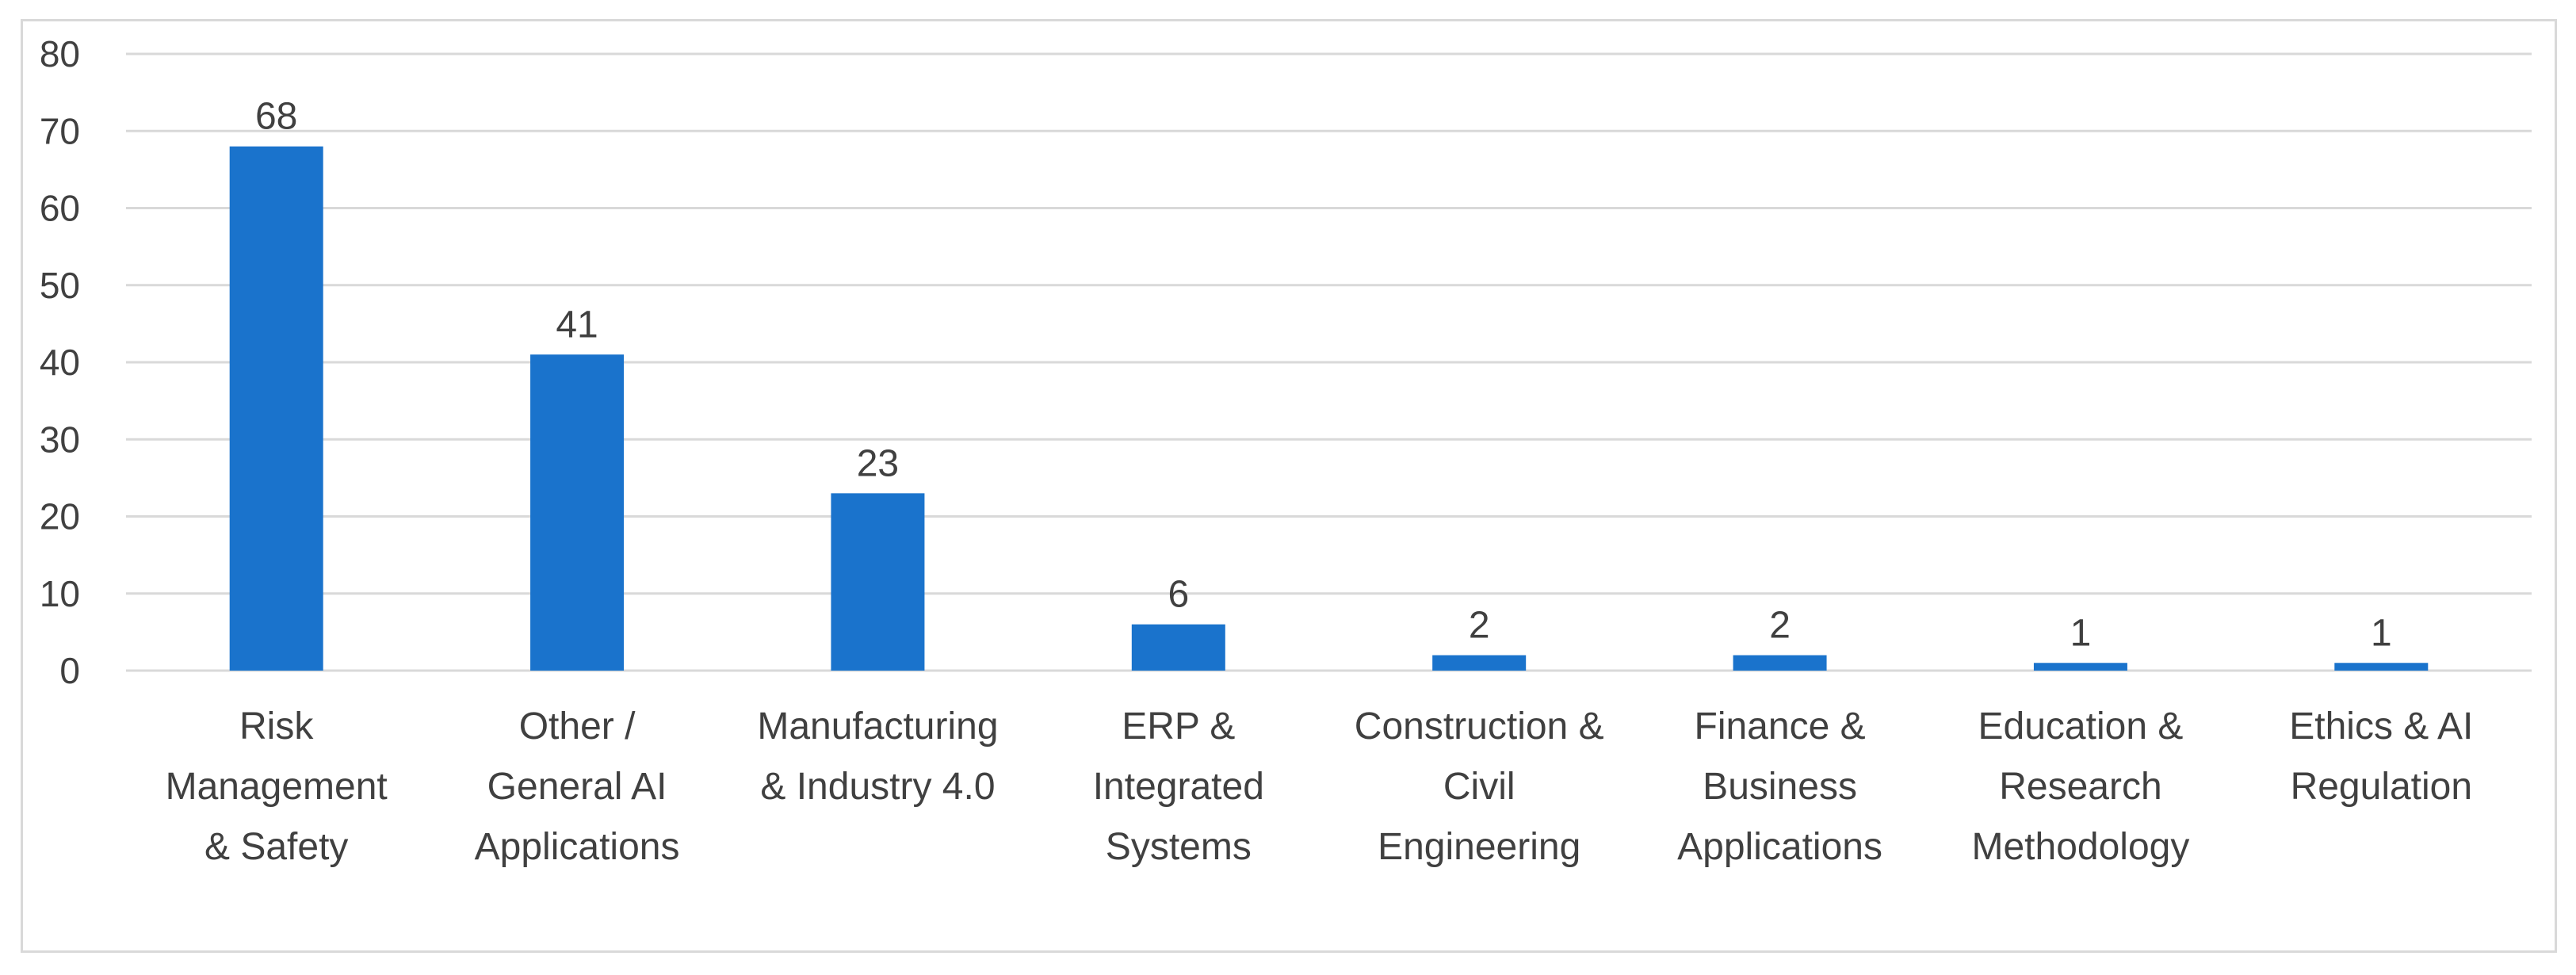 This screenshot has height=975, width=2576. Describe the element at coordinates (1779, 786) in the screenshot. I see `x-tick-label: Finance & Business Applications` at that location.